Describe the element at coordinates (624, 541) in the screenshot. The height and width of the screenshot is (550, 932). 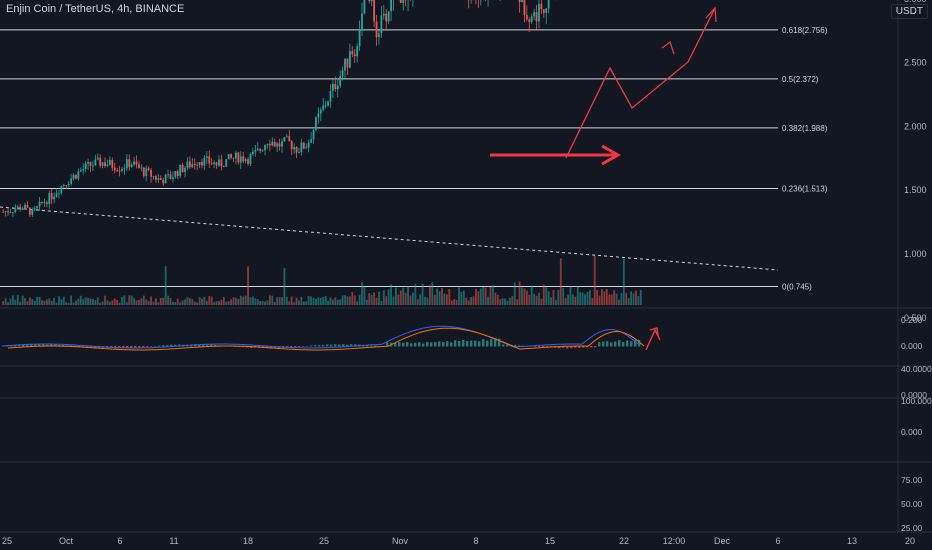
I see `time-axis-tick: 22` at that location.